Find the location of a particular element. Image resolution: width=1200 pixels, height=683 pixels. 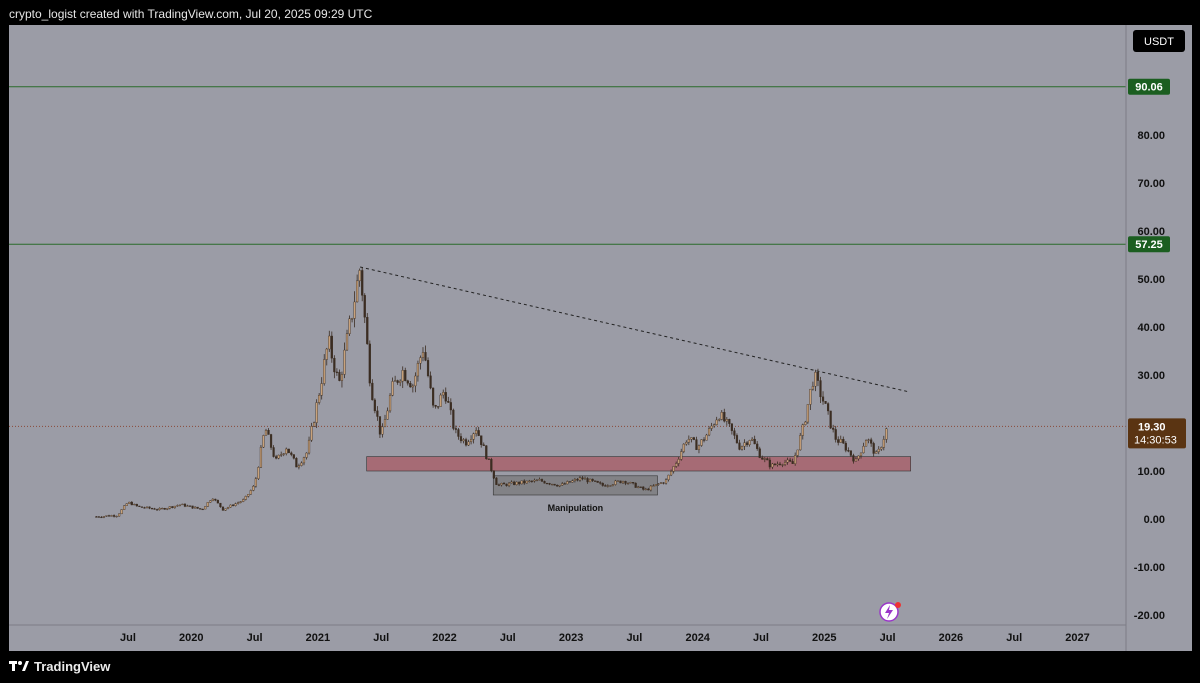

candle-countdown: 14:30:53 is located at coordinates (1155, 440).